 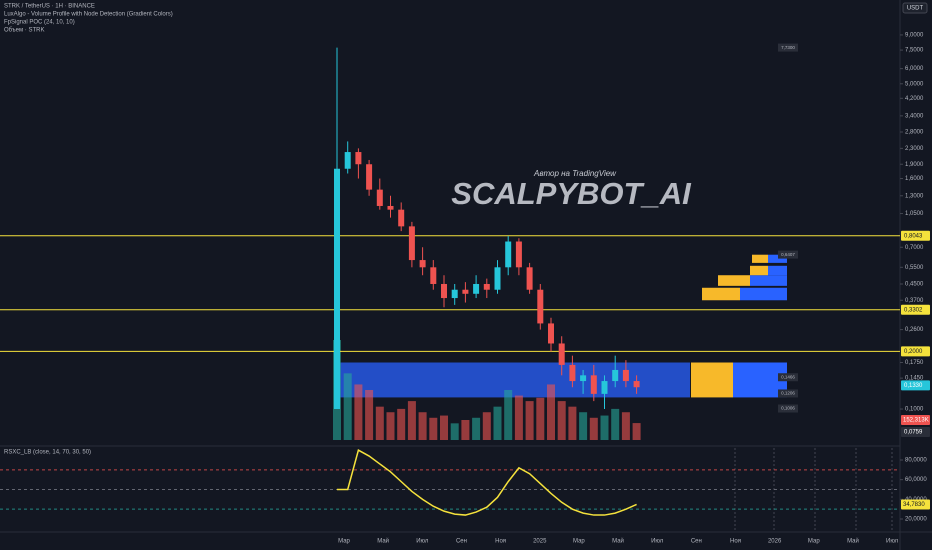 I want to click on note-label: 0,1466, so click(x=788, y=376).